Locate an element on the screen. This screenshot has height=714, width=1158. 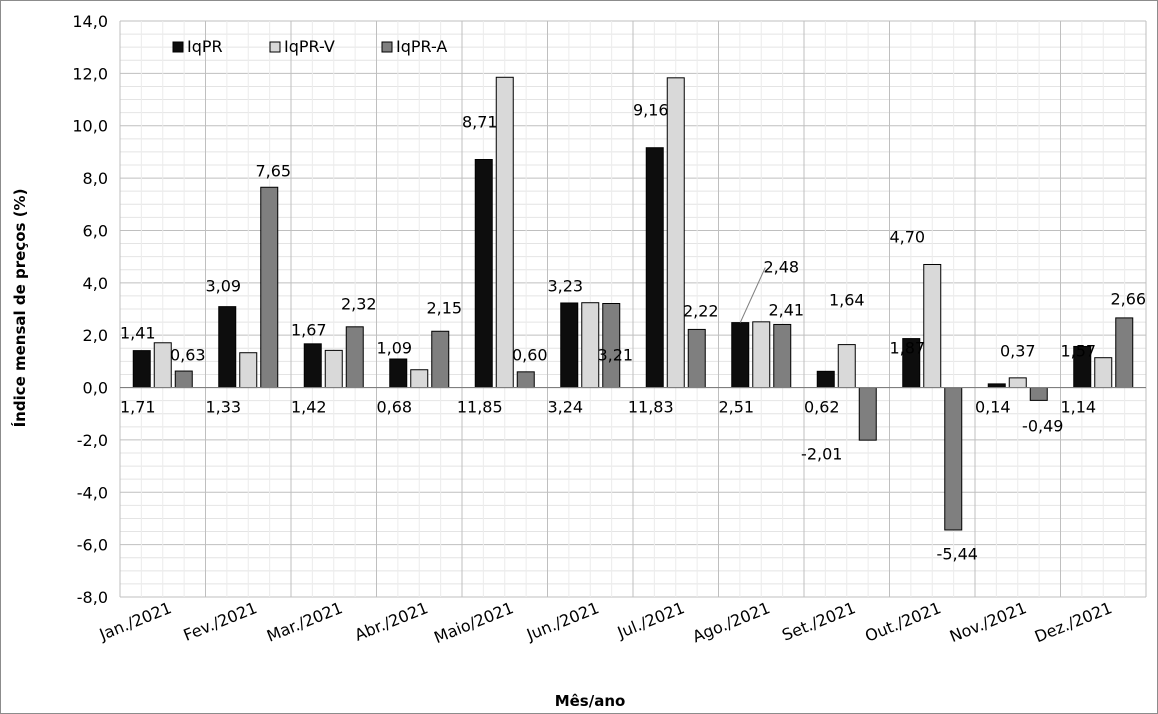
x-tick-label: Dez./2021 is located at coordinates (1073, 622).